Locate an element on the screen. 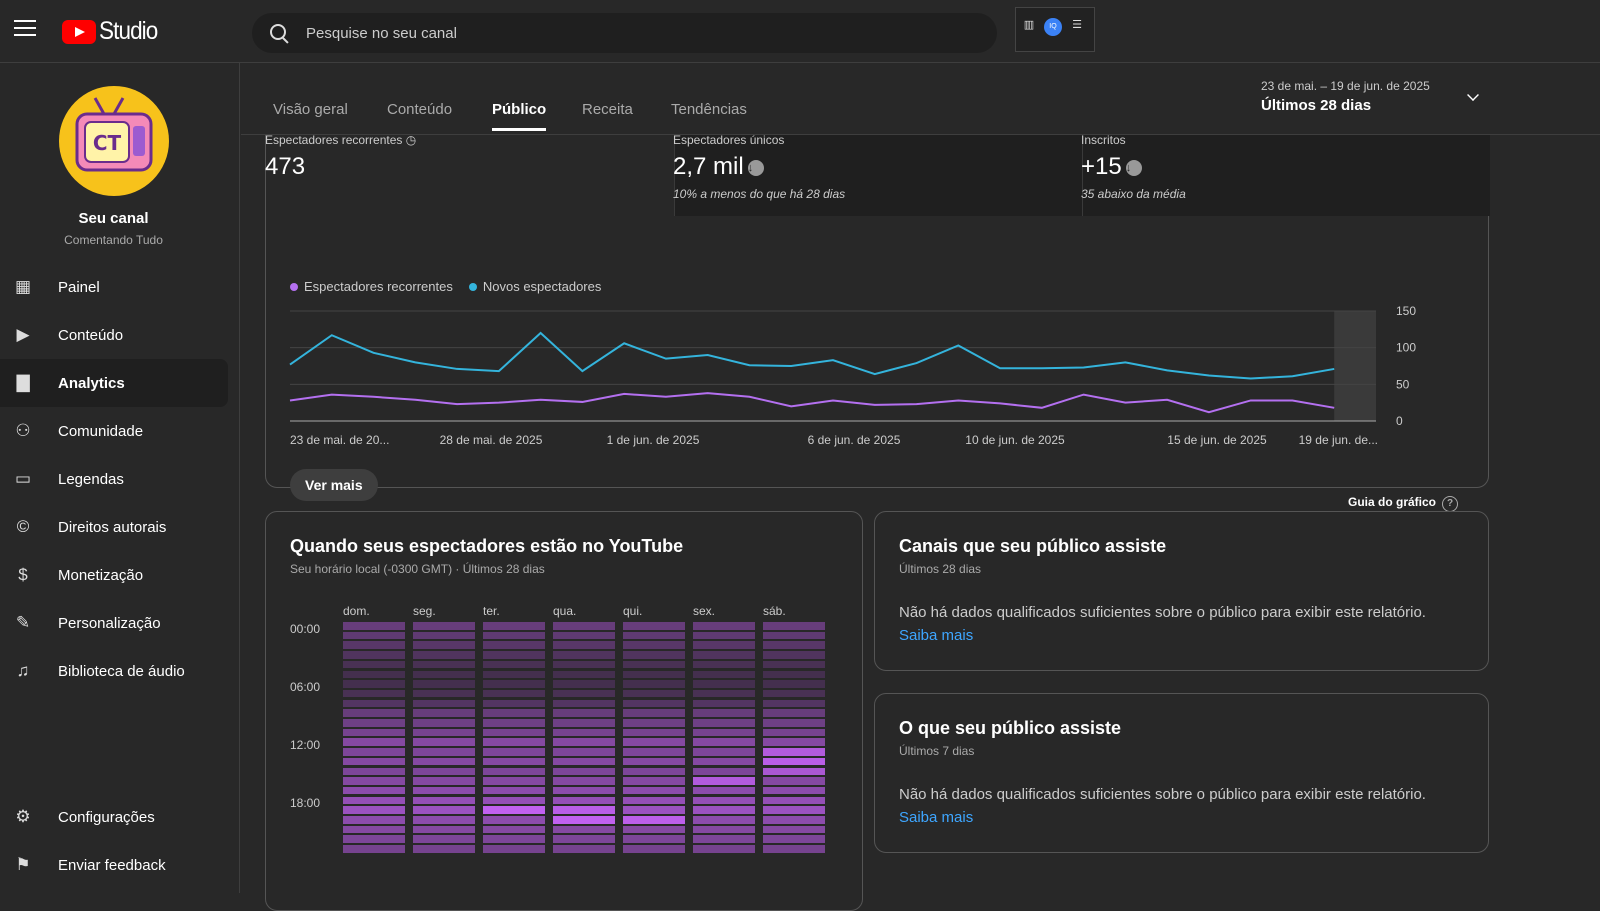  sidebar-item-analytics: ▇Analytics is located at coordinates (114, 383).